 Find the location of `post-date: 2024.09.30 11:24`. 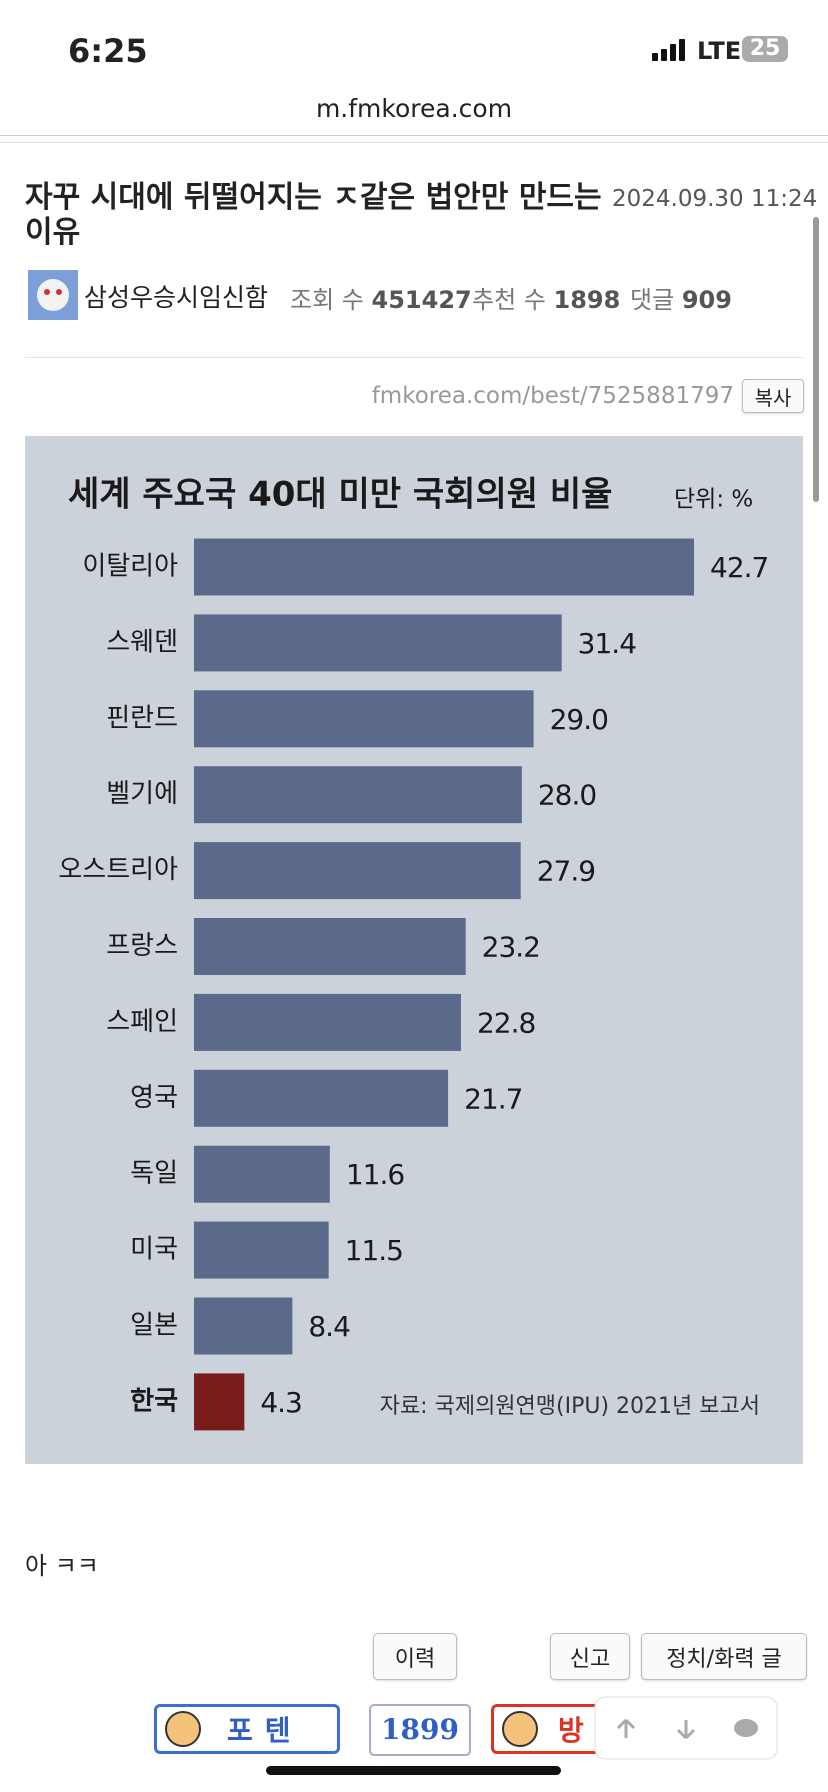

post-date: 2024.09.30 11:24 is located at coordinates (715, 199).